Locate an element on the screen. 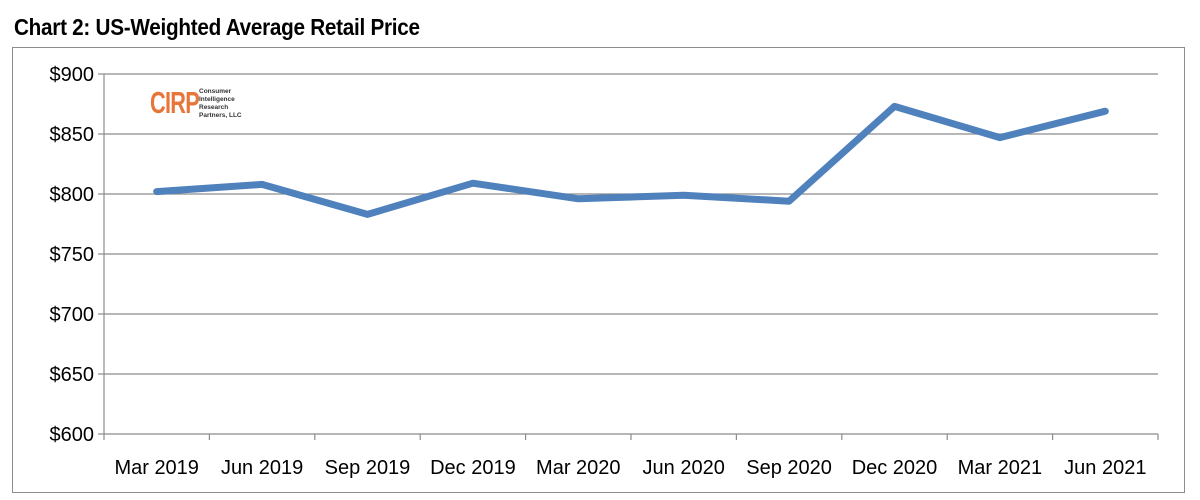 The width and height of the screenshot is (1200, 500). x-tick-label: Sep 2019 is located at coordinates (368, 468).